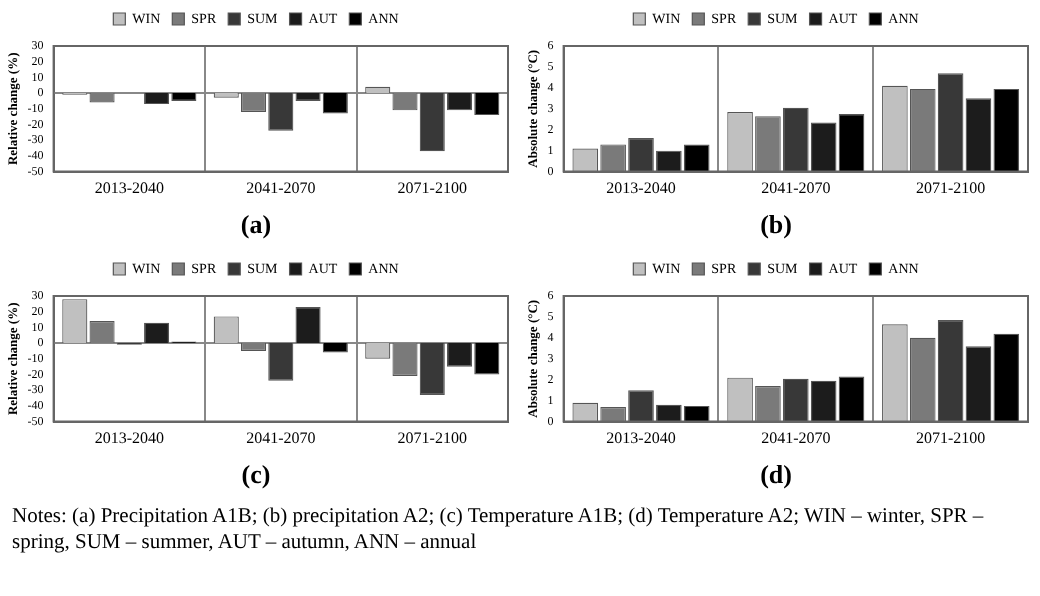 The width and height of the screenshot is (1040, 596). What do you see at coordinates (499, 530) in the screenshot?
I see `text: Notes: (a) Precipitation A1B; (b) precipitation A2; (c) Temperature A1B; (d) Temperature A2; WIN – winter, SPR – spring, SUM – summer, AUT – autumn, ANN – annual` at bounding box center [499, 530].